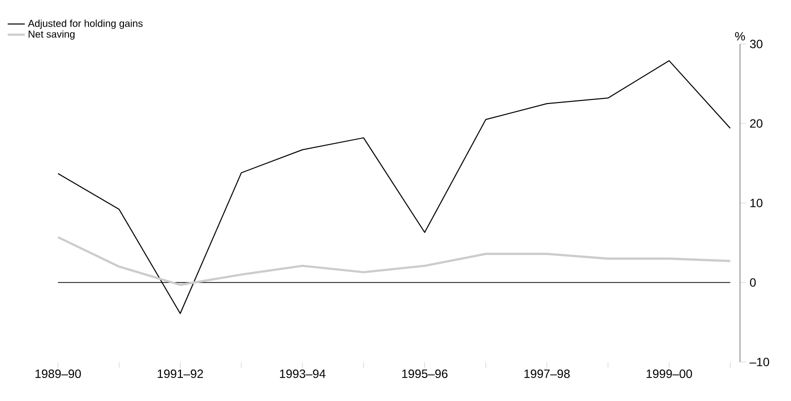  What do you see at coordinates (394, 261) in the screenshot?
I see `line-series` at bounding box center [394, 261].